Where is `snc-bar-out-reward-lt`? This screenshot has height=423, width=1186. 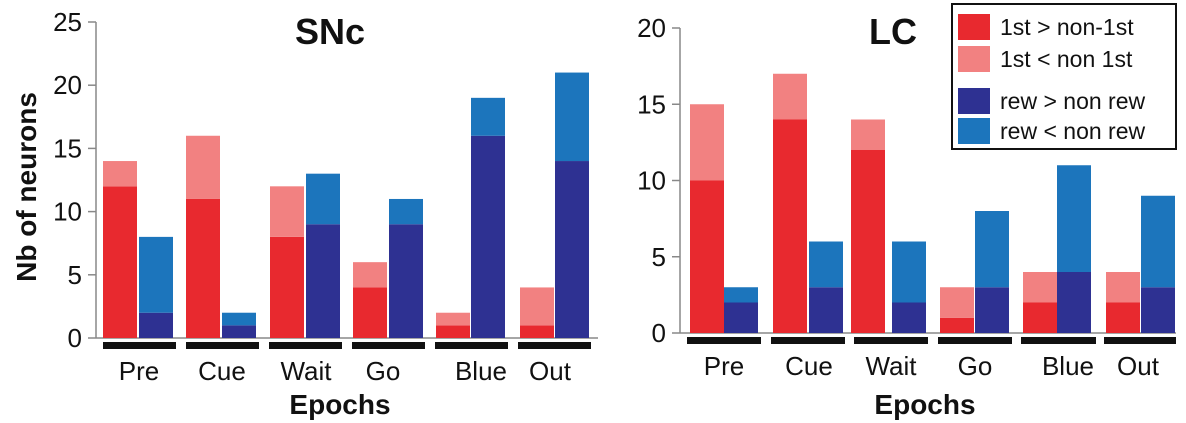
snc-bar-out-reward-lt is located at coordinates (572, 117).